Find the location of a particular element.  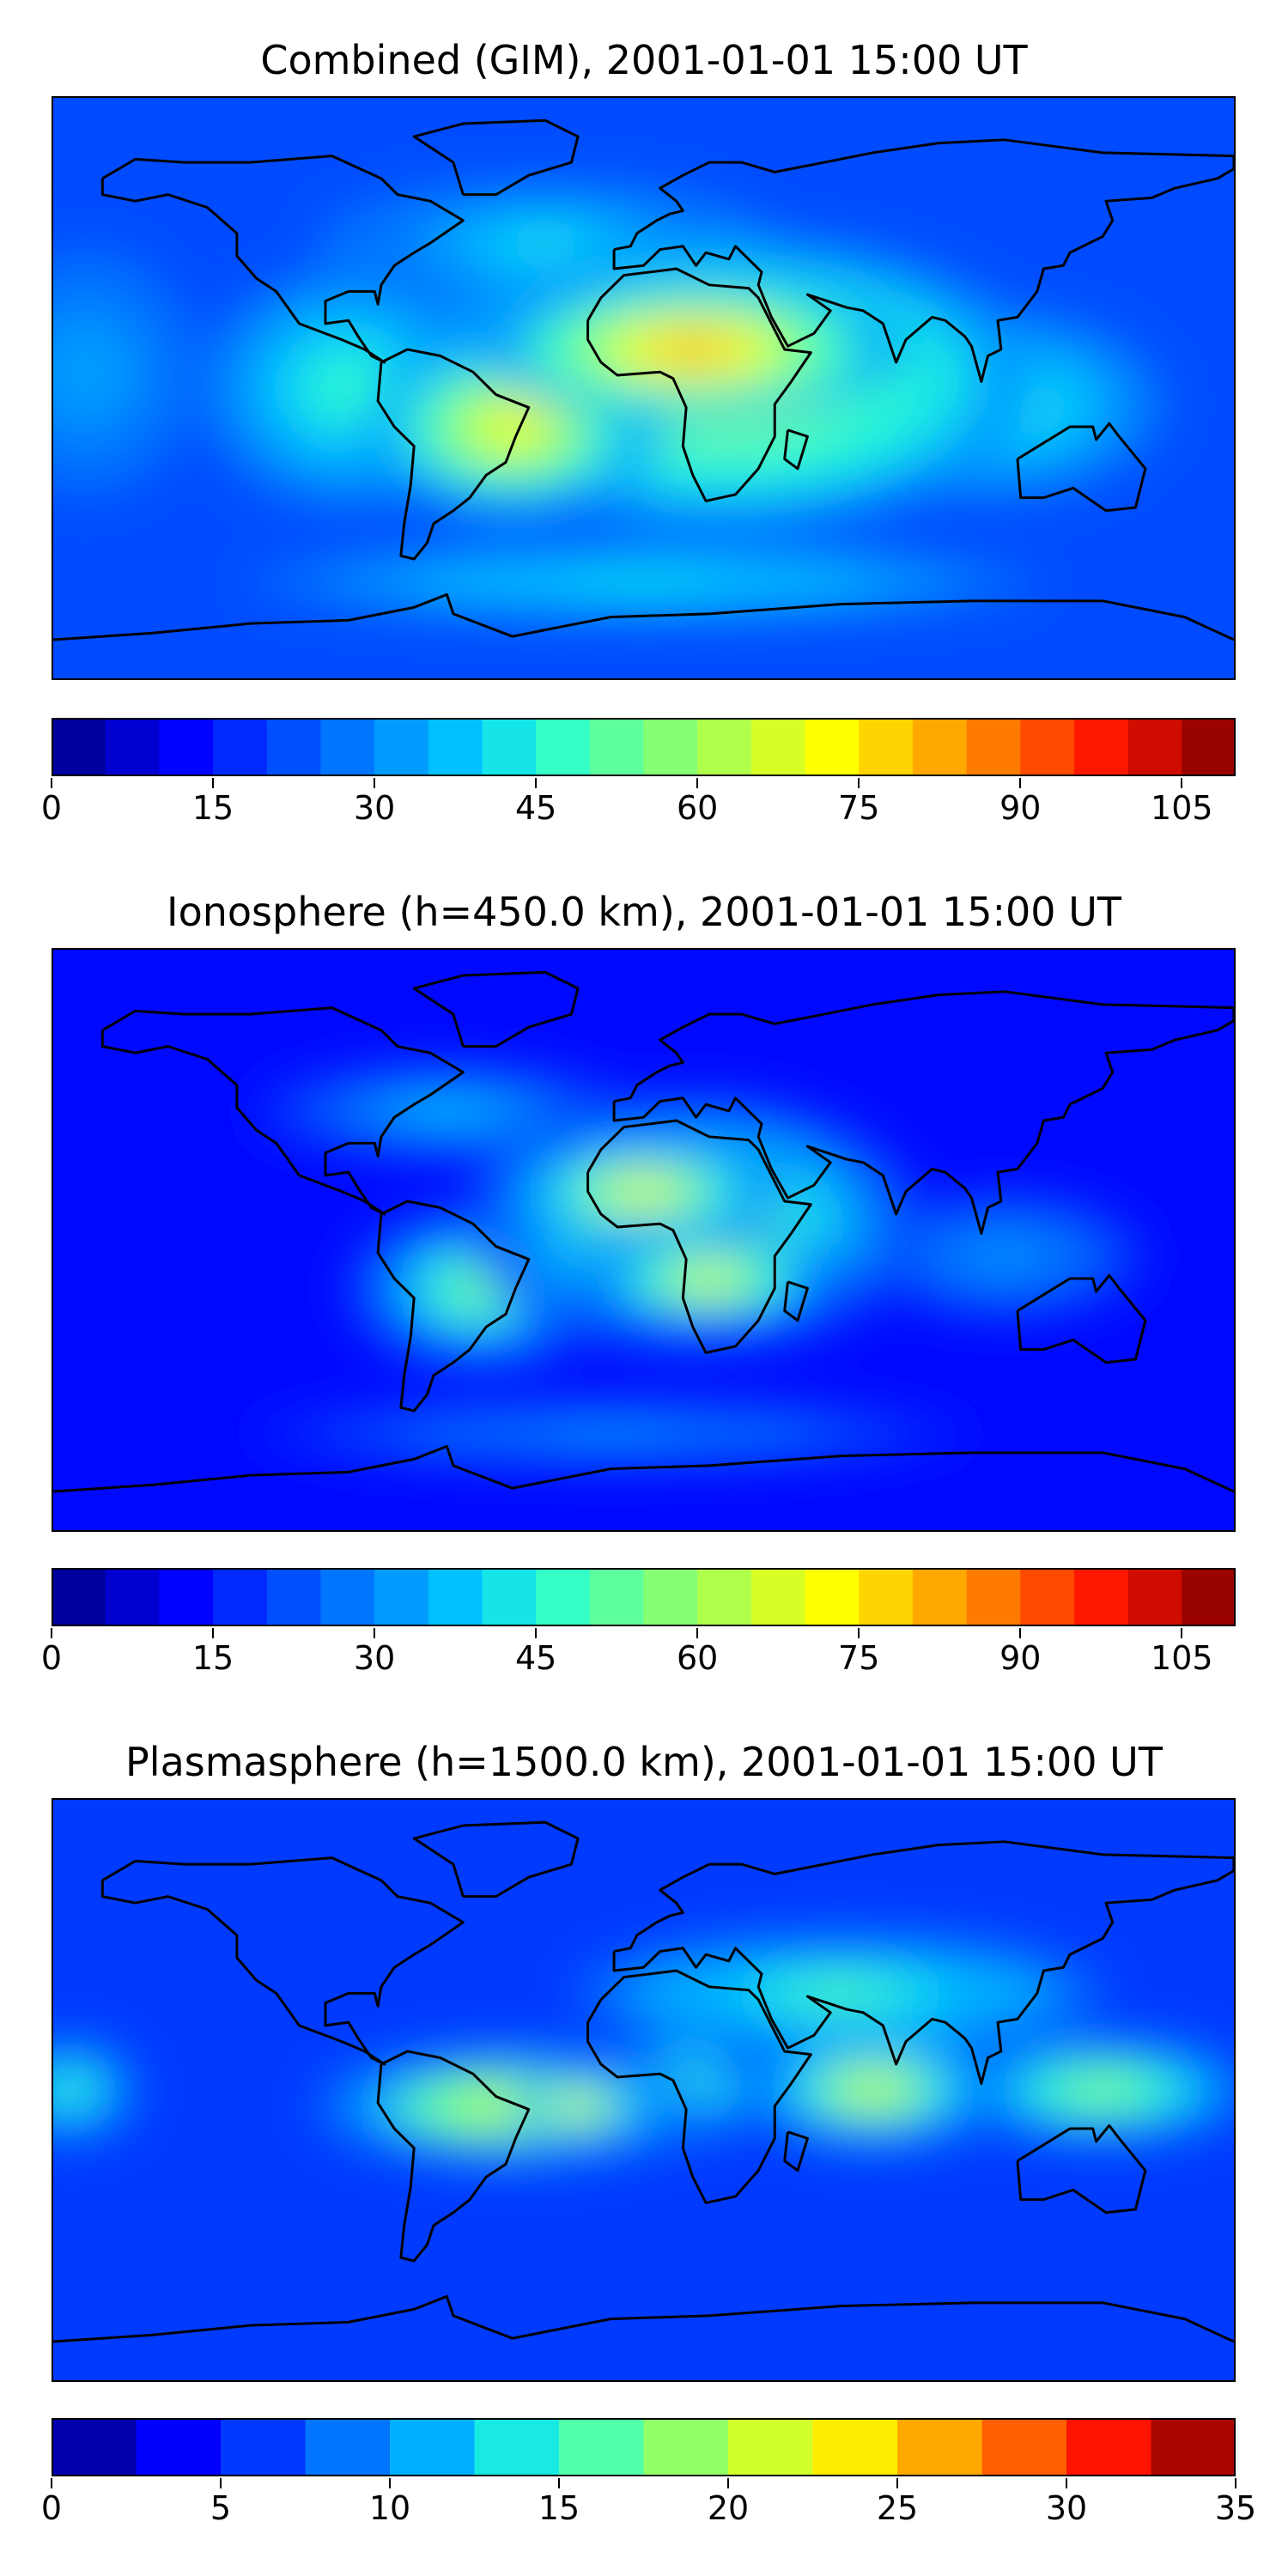

colorbar-svg-plasmasphere is located at coordinates (644, 2447).